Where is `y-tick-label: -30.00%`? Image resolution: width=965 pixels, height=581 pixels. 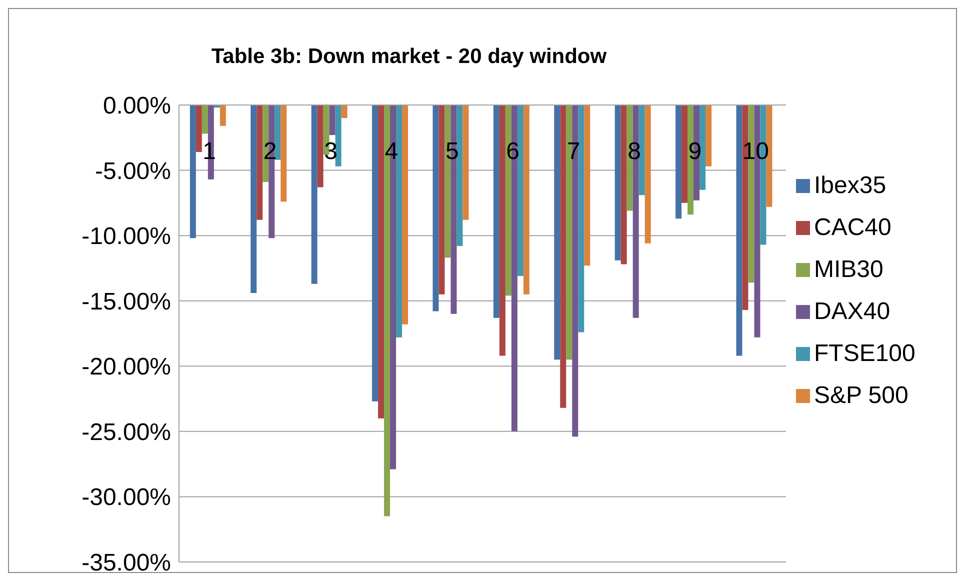
y-tick-label: -30.00% is located at coordinates (126, 498).